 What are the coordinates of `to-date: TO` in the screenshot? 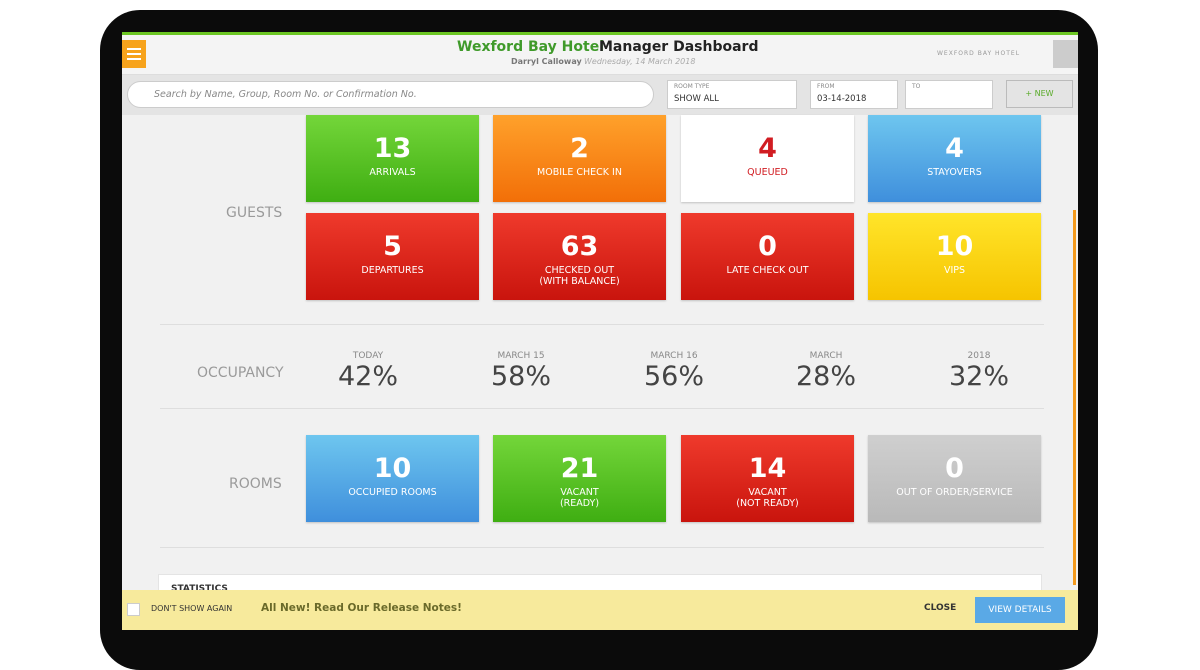 It's located at (949, 94).